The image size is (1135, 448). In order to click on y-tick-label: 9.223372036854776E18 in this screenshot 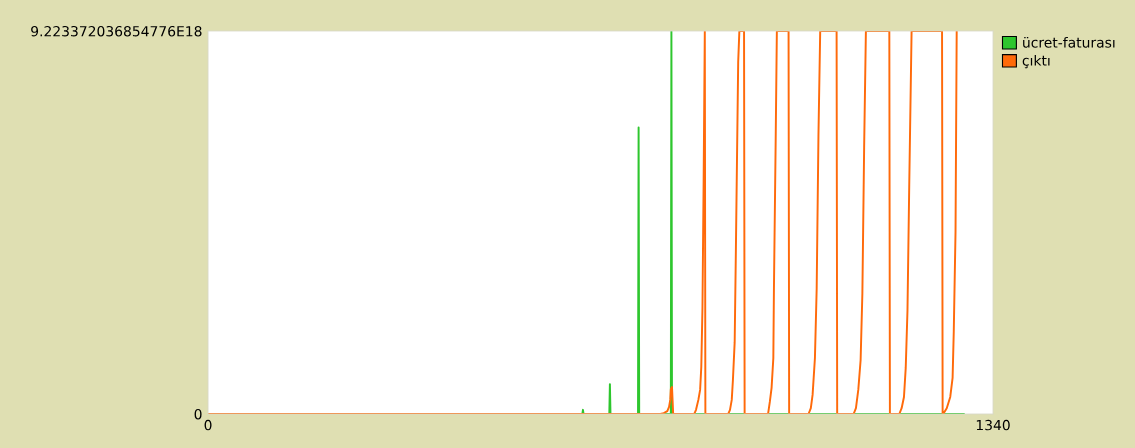, I will do `click(116, 31)`.